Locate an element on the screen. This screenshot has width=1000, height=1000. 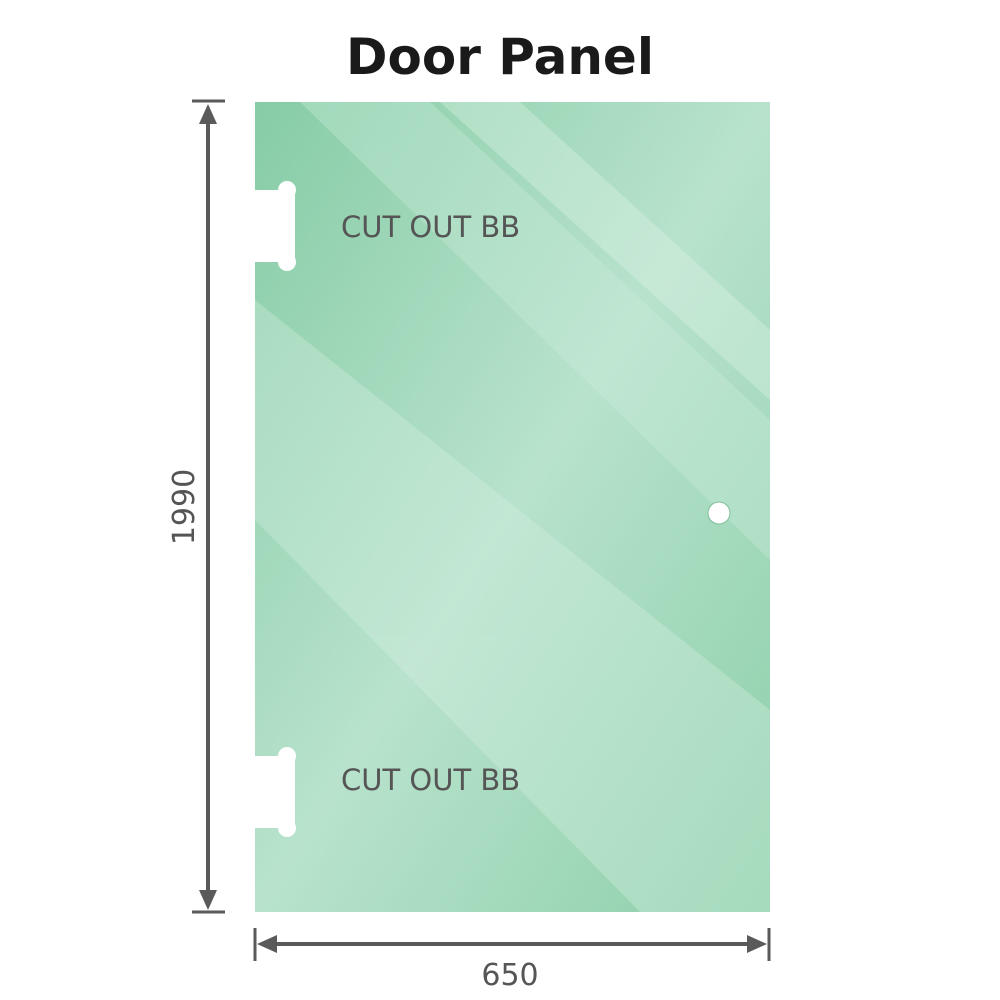
width-label: 650 is located at coordinates (509, 975).